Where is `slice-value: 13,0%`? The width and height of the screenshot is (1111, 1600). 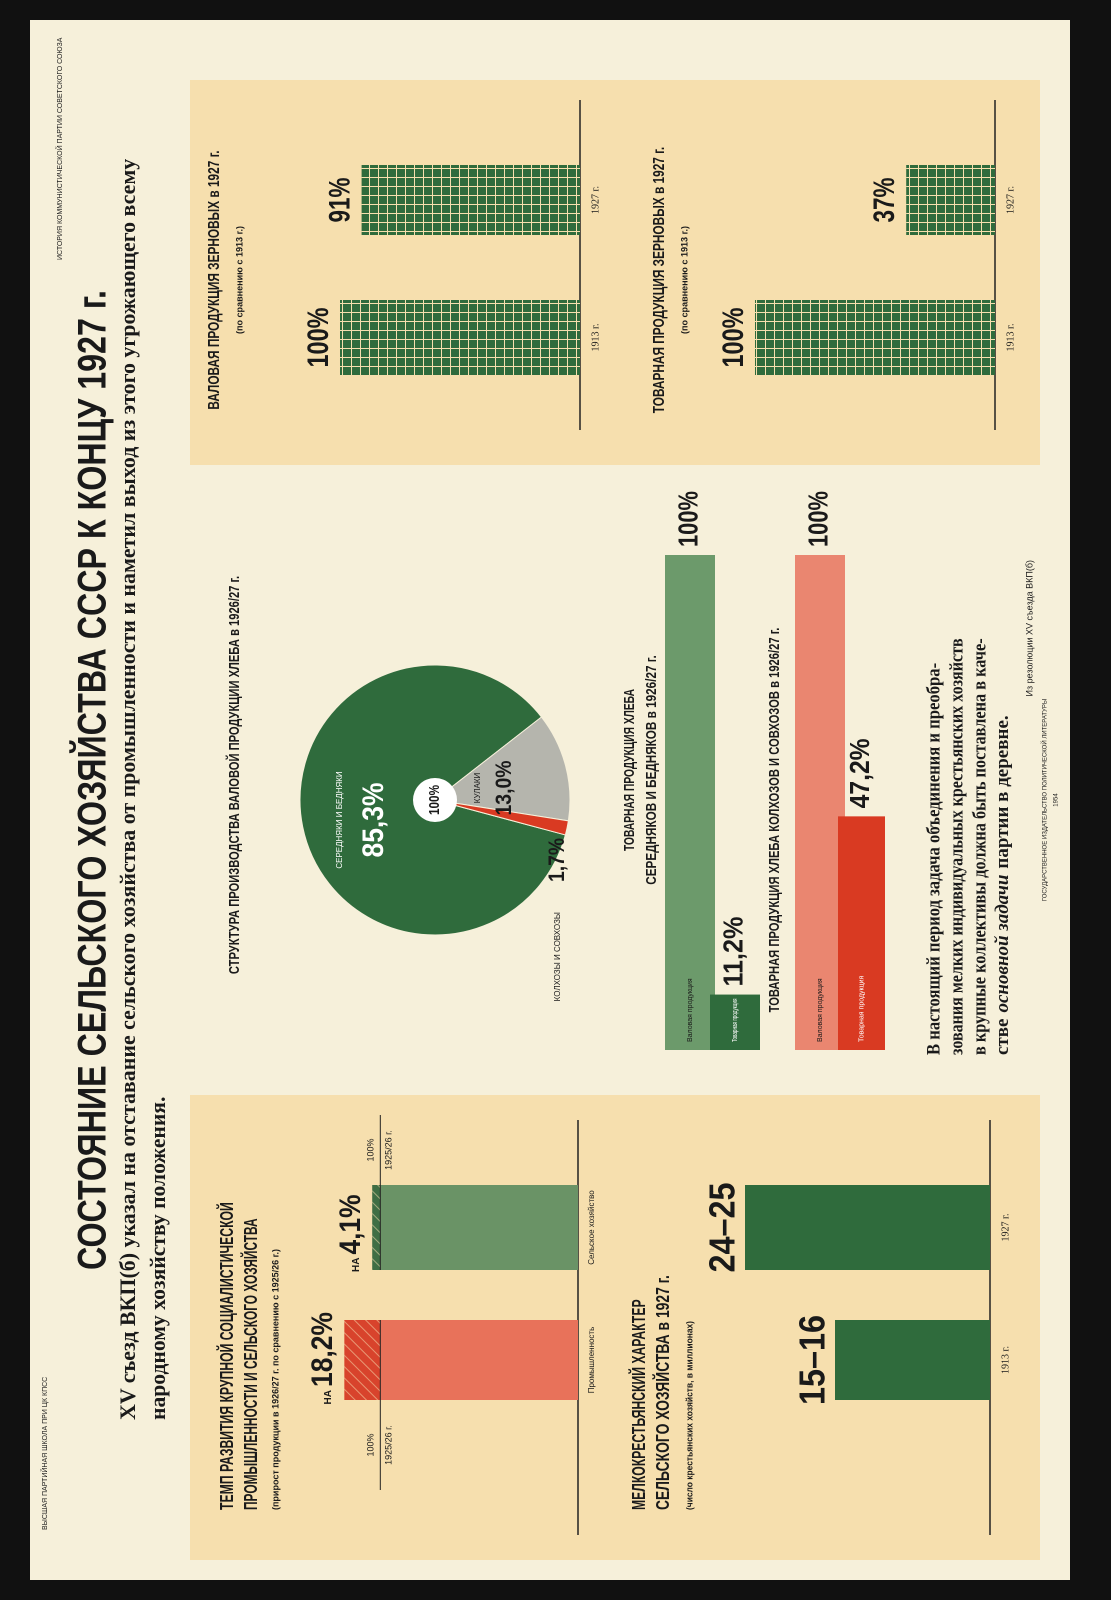 slice-value: 13,0% is located at coordinates (503, 788).